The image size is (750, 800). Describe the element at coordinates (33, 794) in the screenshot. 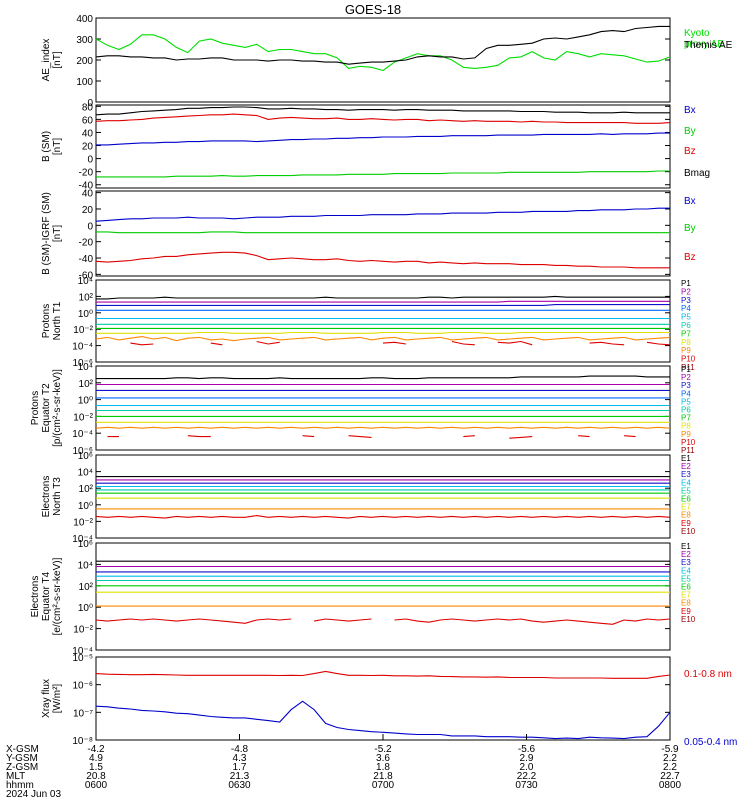

I see `footer-date: 2024 Jun 03` at that location.